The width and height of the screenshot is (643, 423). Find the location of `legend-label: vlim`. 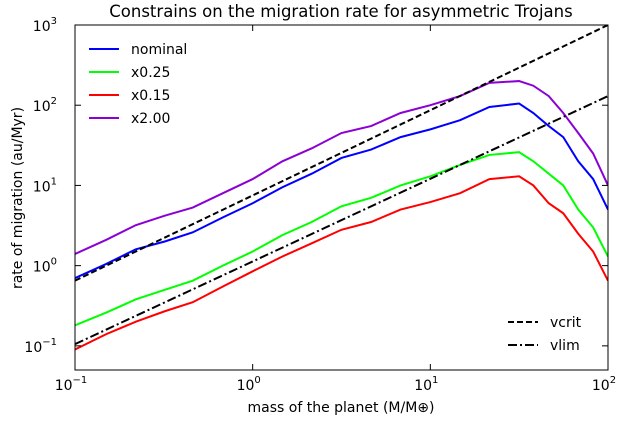

legend-label: vlim is located at coordinates (565, 346).